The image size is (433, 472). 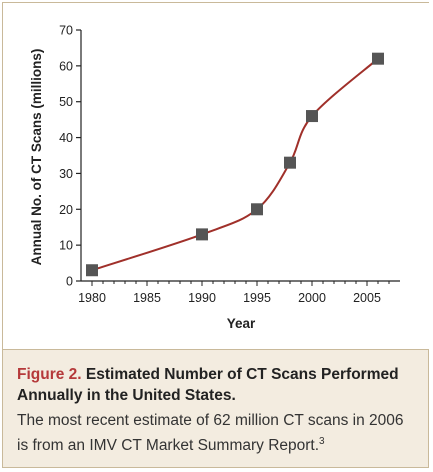 I want to click on y-tick-label: 40, so click(x=66, y=138).